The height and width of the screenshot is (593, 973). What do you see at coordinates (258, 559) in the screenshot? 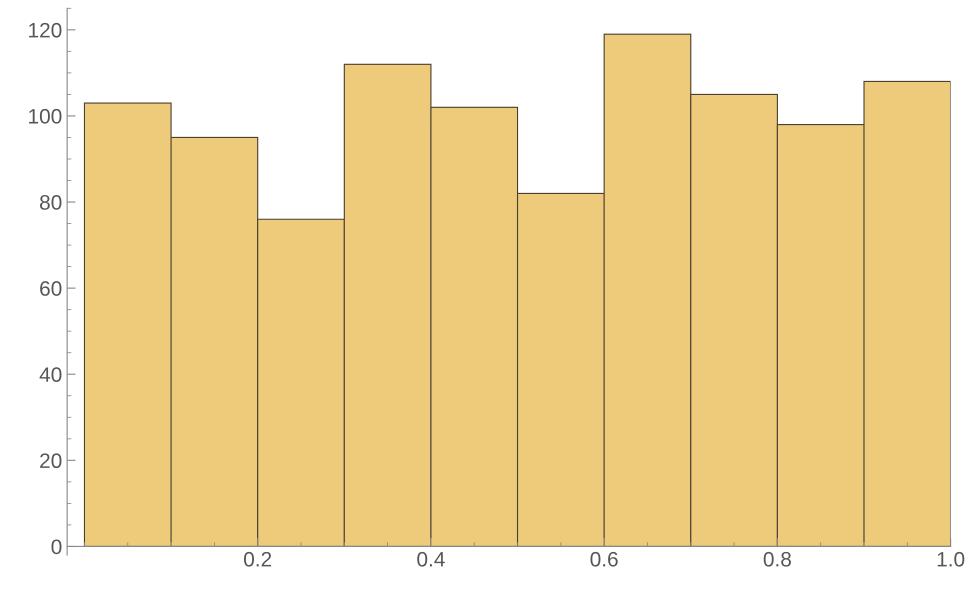
I see `x-tick-label: 0.2` at bounding box center [258, 559].